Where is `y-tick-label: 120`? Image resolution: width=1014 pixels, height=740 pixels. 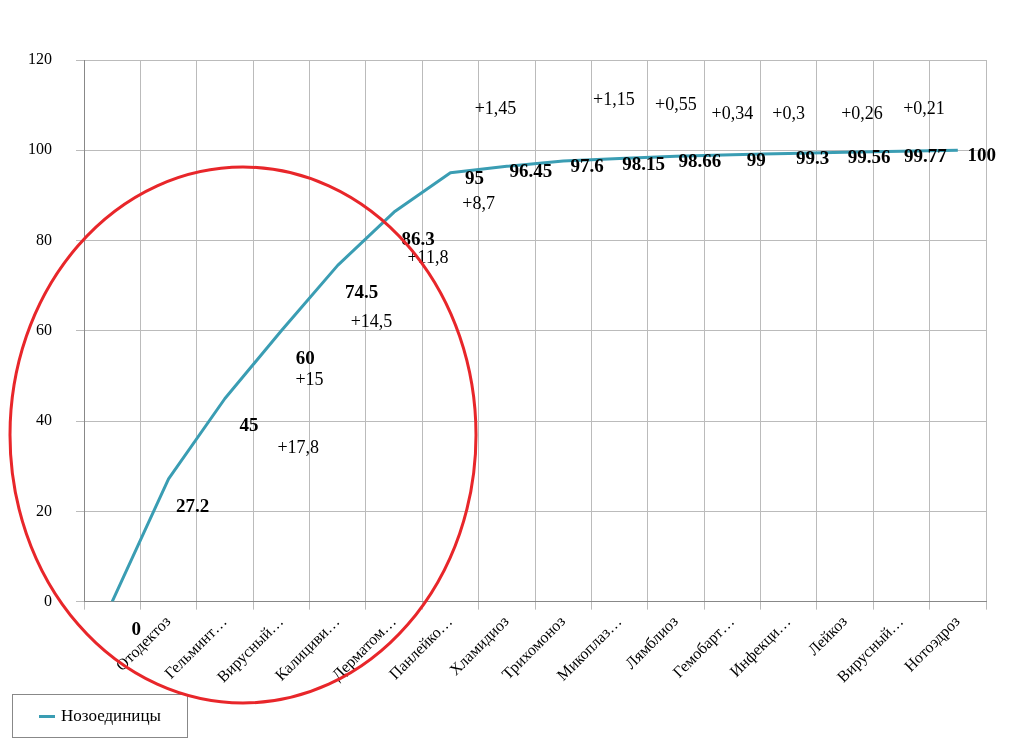
y-tick-label: 120 is located at coordinates (40, 59).